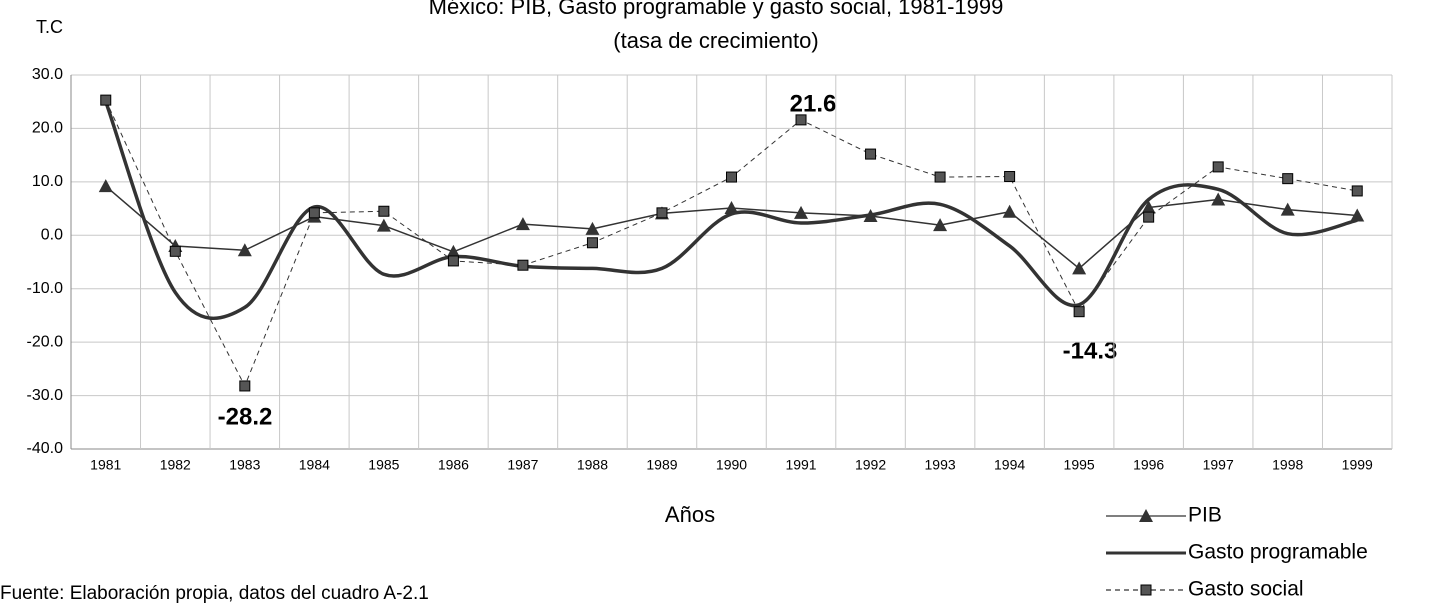 The height and width of the screenshot is (604, 1432). Describe the element at coordinates (244, 465) in the screenshot. I see `x-tick-label: 1983` at that location.